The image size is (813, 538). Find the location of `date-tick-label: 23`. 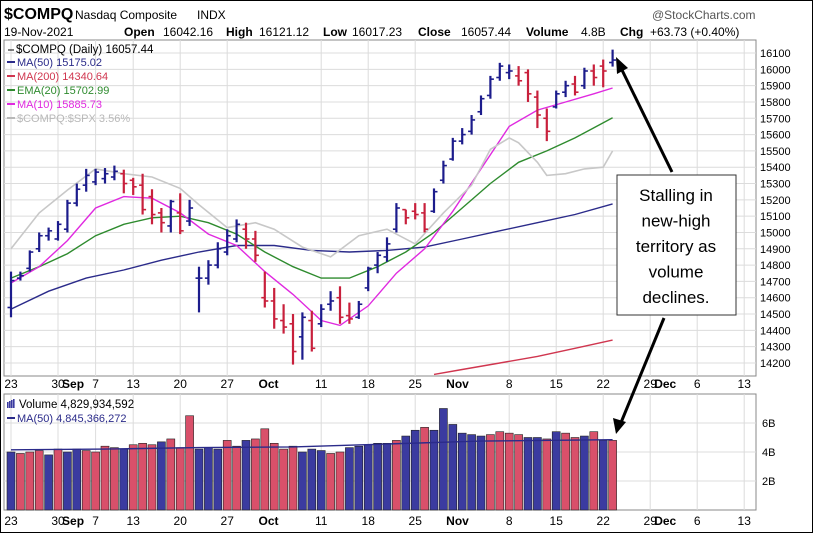

date-tick-label: 23 is located at coordinates (11, 384).